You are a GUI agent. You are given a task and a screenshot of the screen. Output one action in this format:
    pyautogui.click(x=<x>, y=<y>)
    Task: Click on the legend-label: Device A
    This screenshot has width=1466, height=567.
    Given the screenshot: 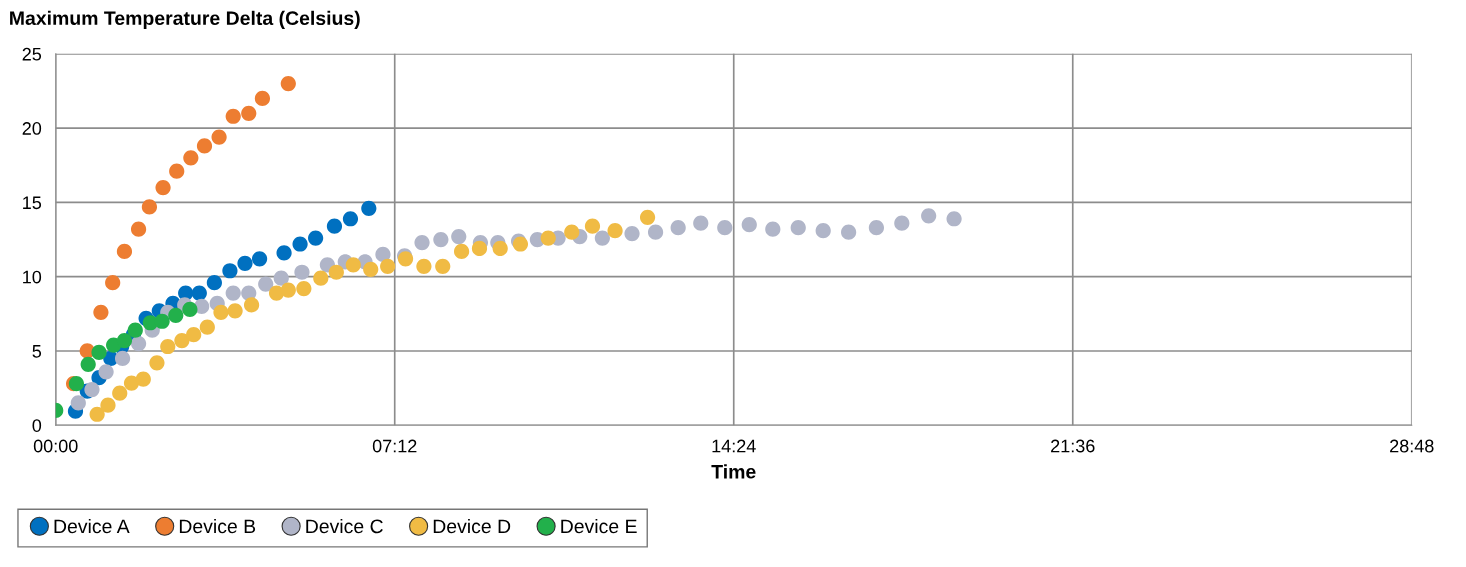 What is the action you would take?
    pyautogui.click(x=92, y=526)
    